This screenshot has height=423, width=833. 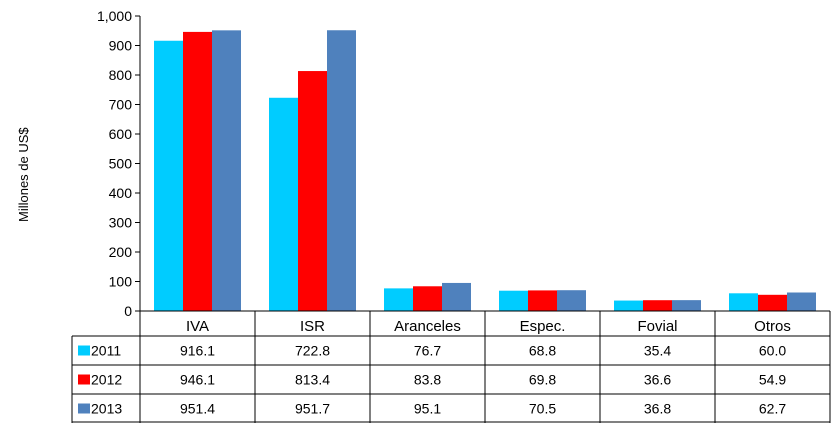 What do you see at coordinates (106, 380) in the screenshot?
I see `legend-label-2012: 2012` at bounding box center [106, 380].